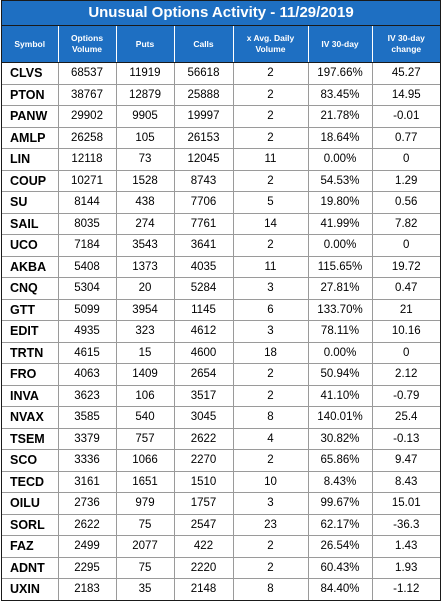 This screenshot has height=601, width=445. Describe the element at coordinates (30, 567) in the screenshot. I see `symbol-cell: ADNT` at that location.